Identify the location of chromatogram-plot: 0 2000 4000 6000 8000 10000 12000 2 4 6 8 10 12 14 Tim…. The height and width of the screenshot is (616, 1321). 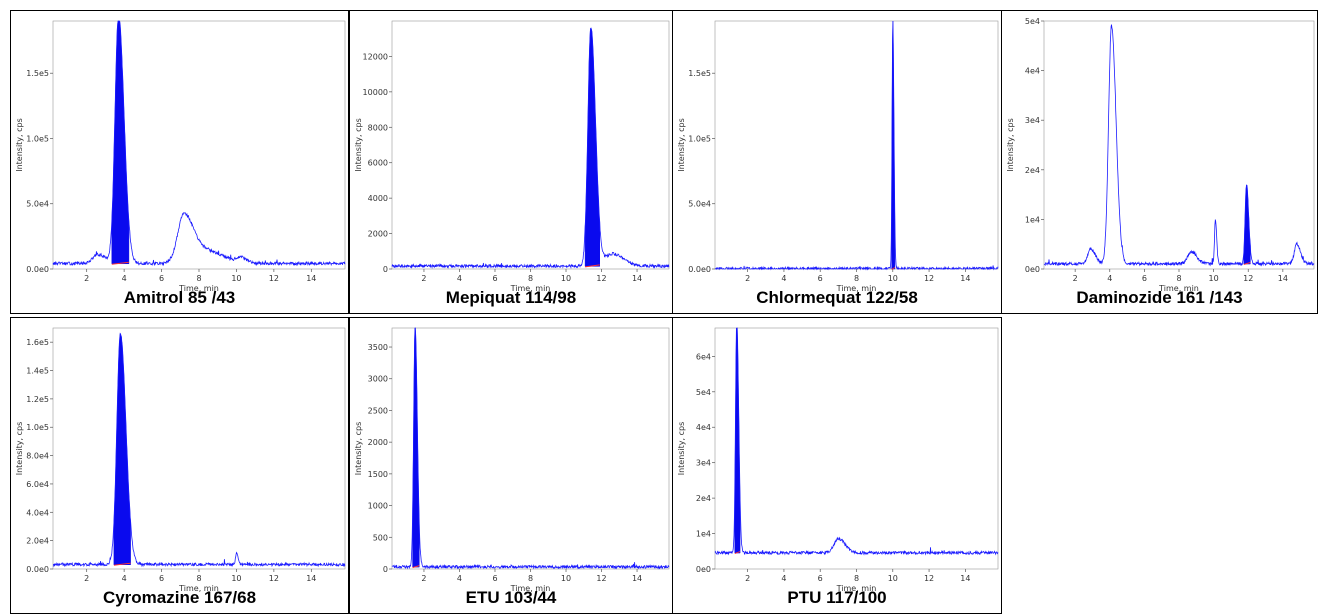
(512, 156).